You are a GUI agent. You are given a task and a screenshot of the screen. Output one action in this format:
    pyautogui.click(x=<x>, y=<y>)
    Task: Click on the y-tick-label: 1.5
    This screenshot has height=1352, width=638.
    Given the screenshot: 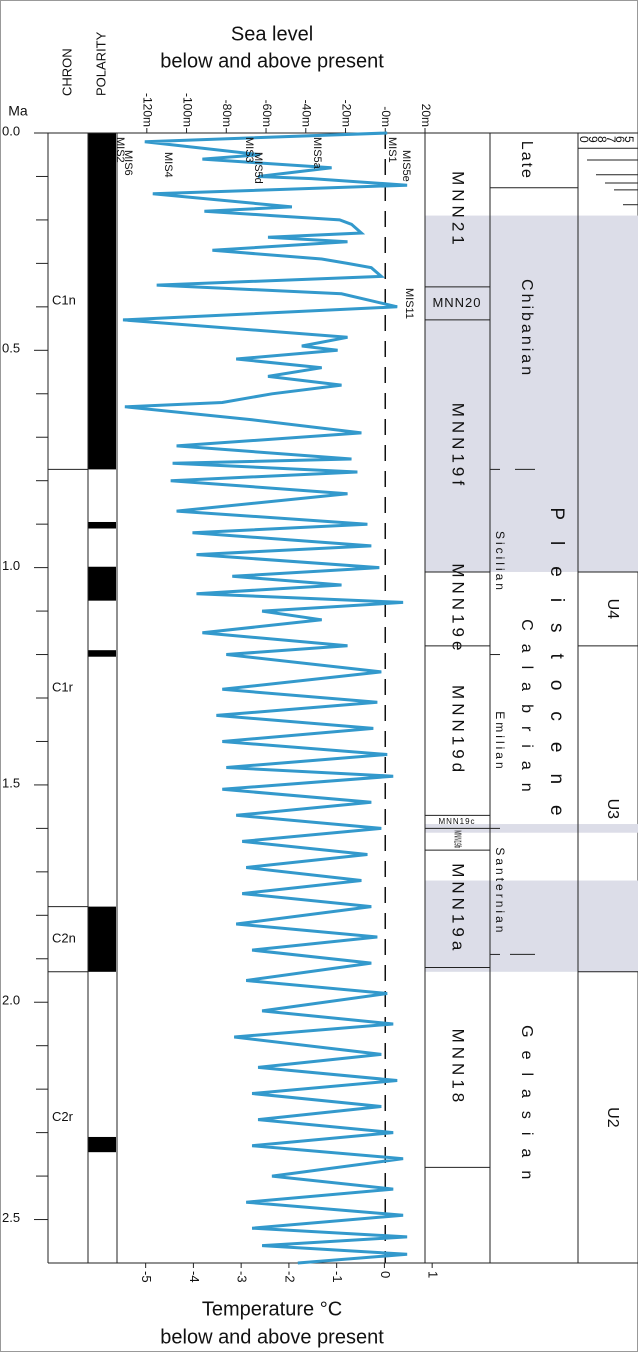 What is the action you would take?
    pyautogui.click(x=11, y=782)
    